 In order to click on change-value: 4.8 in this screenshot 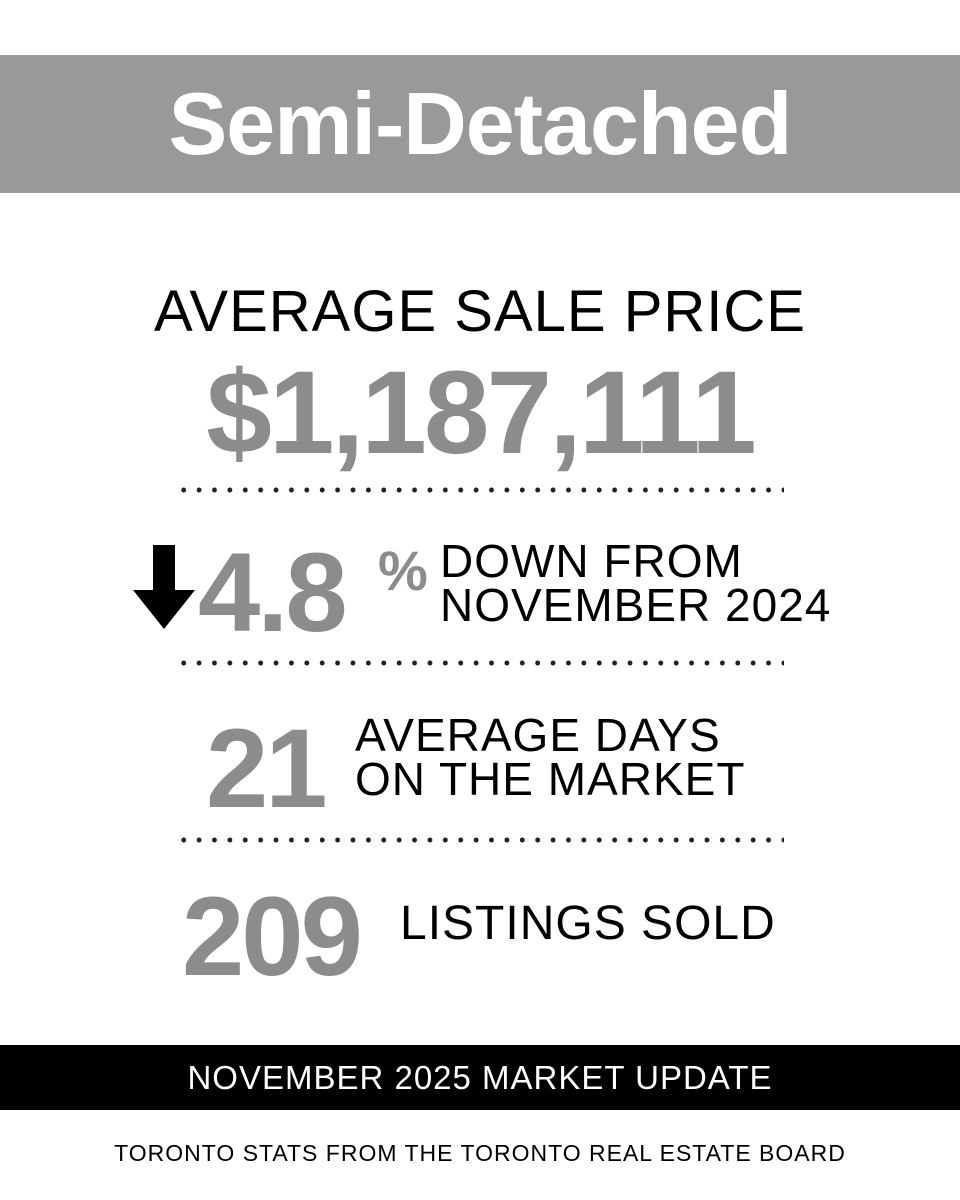, I will do `click(273, 592)`.